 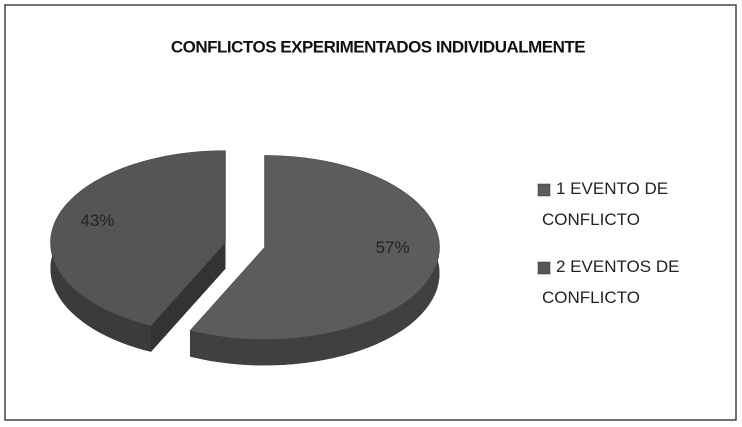 I want to click on slice-edge, so click(x=188, y=297).